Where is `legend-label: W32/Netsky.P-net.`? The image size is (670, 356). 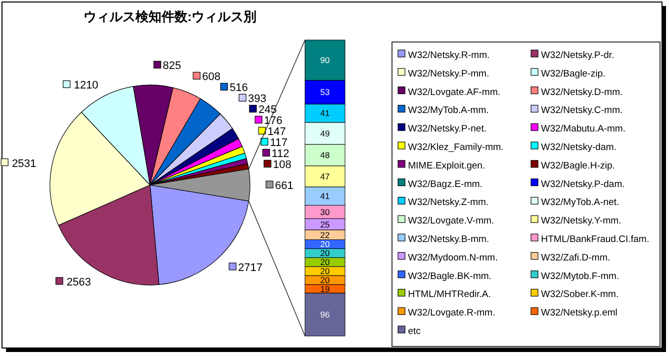 legend-label: W32/Netsky.P-net. is located at coordinates (447, 129).